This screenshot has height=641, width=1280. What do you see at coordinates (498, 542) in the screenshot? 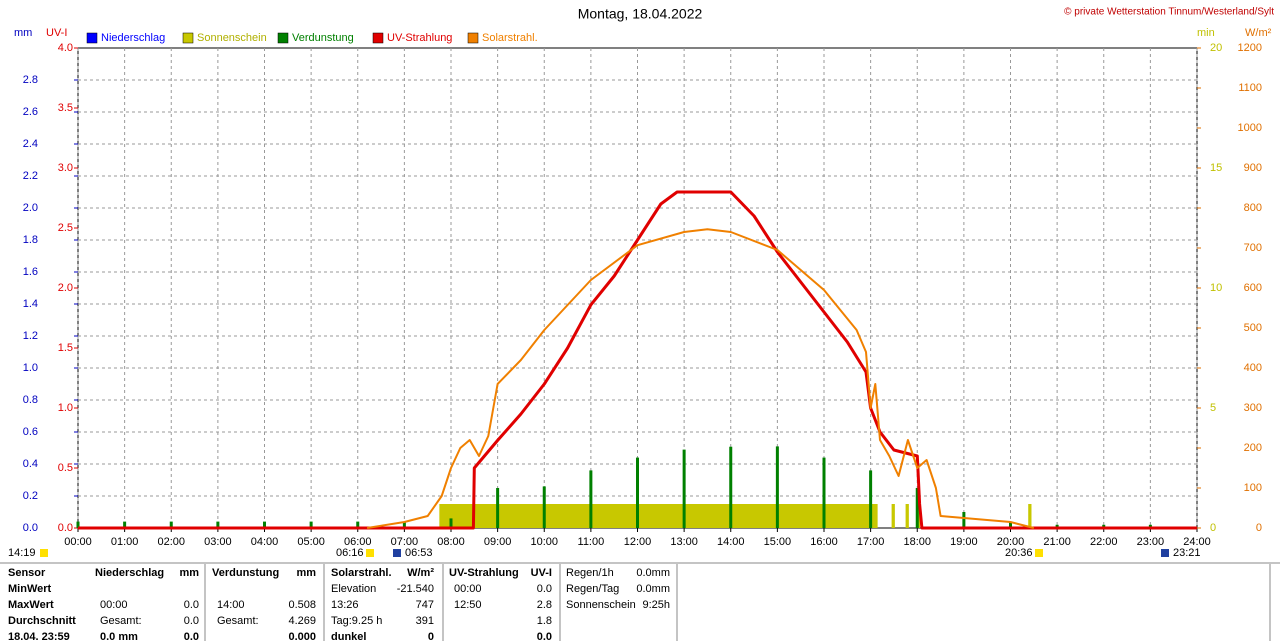
I see `x-tick-label: 09:00` at bounding box center [498, 542].